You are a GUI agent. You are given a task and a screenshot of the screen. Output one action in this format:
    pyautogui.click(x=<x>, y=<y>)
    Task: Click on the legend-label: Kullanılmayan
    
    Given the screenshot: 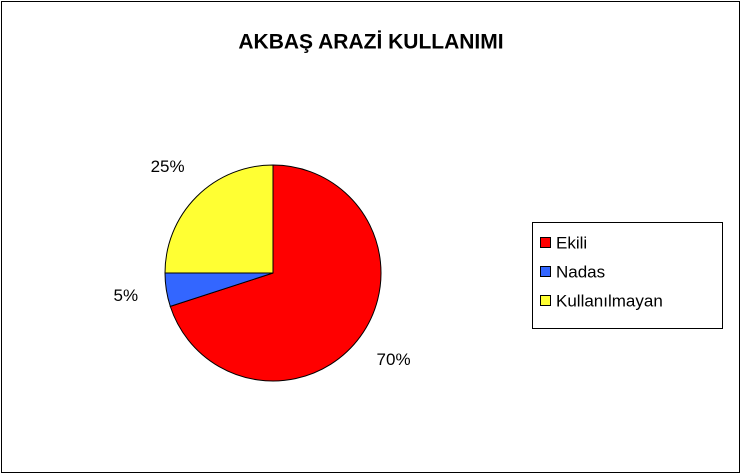 What is the action you would take?
    pyautogui.click(x=609, y=300)
    